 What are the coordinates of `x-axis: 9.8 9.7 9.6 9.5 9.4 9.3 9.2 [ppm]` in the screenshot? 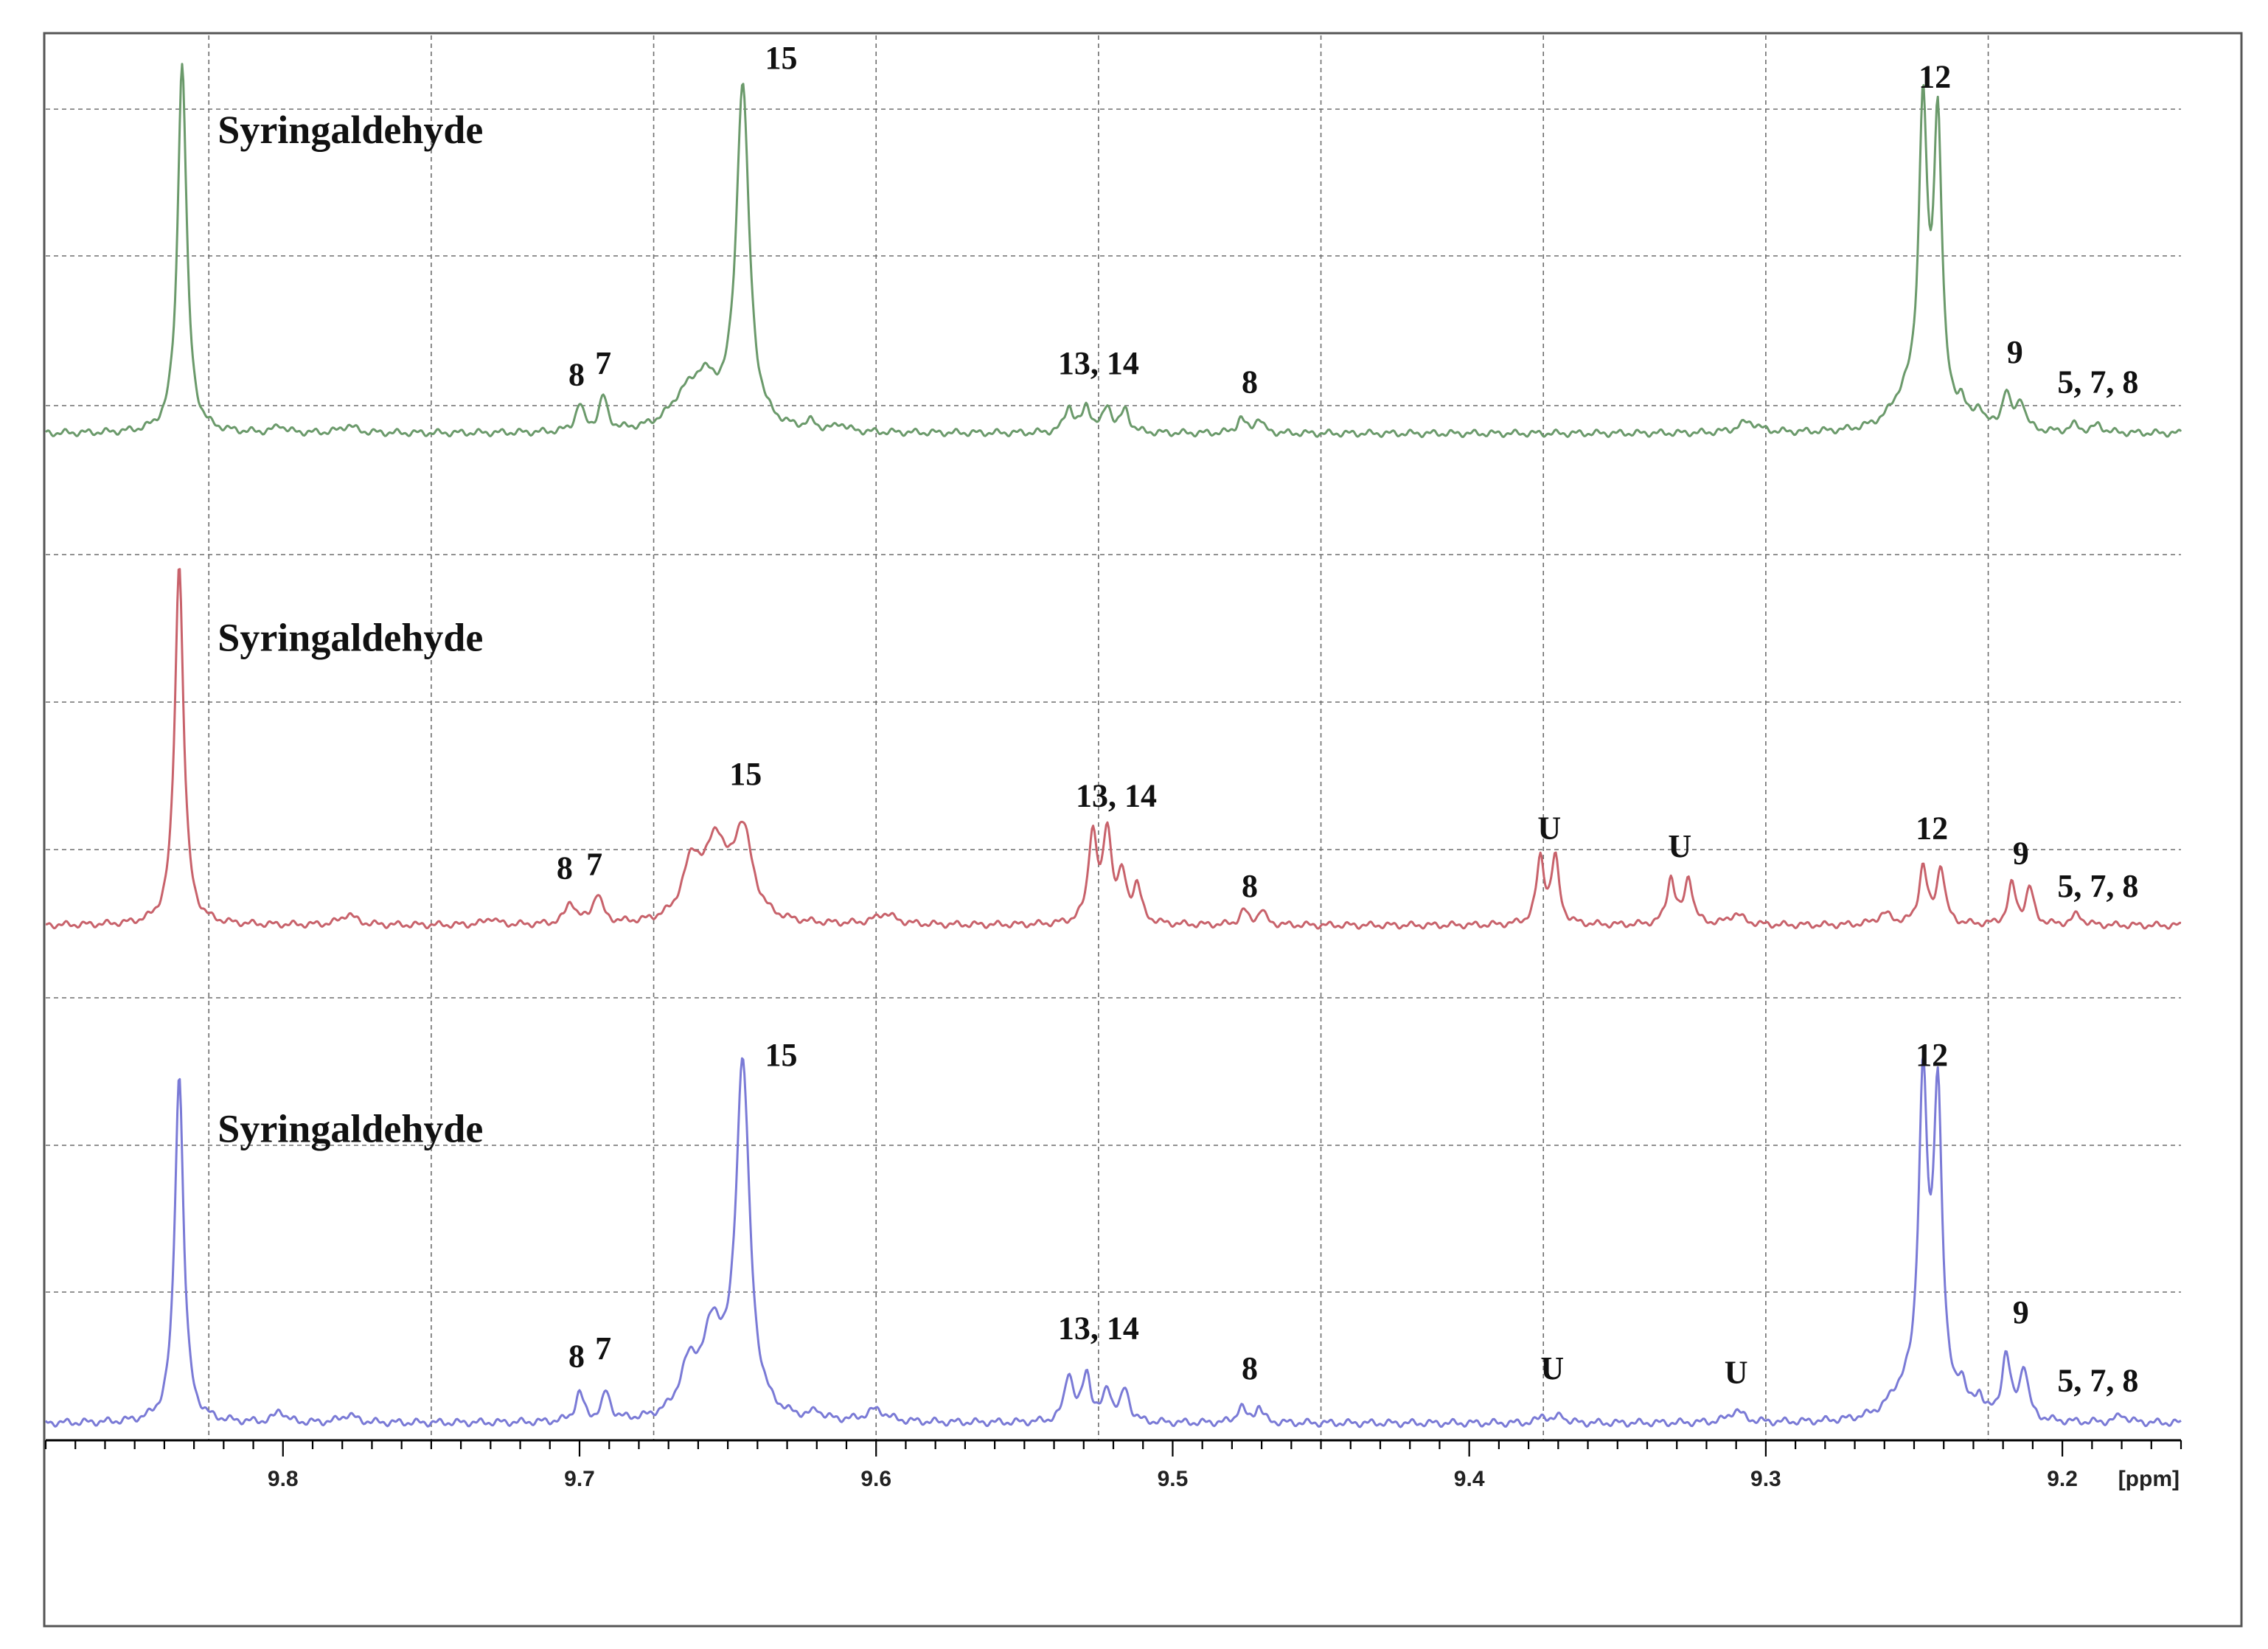 It's located at (1113, 1465).